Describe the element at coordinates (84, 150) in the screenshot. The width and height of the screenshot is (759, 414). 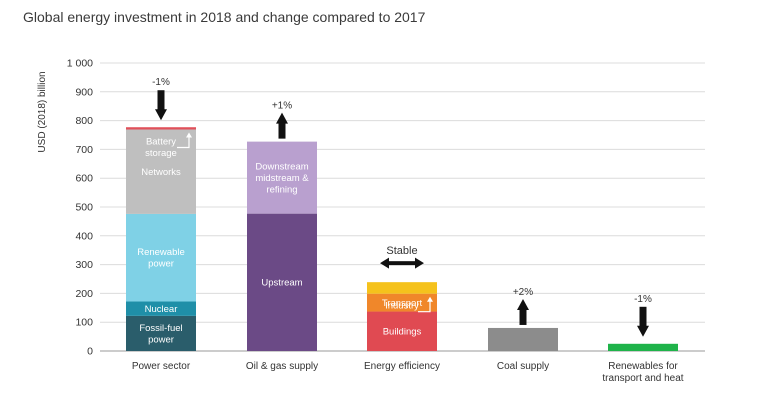
I see `y-tick-label: 700` at that location.